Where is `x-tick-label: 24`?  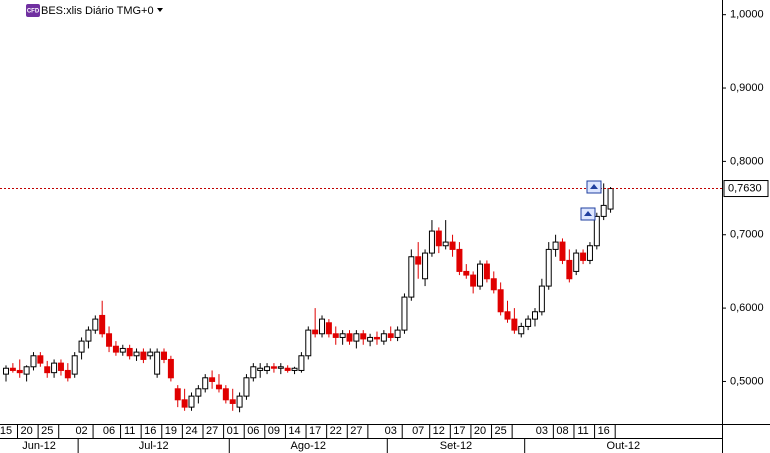 x-tick-label: 24 is located at coordinates (191, 431).